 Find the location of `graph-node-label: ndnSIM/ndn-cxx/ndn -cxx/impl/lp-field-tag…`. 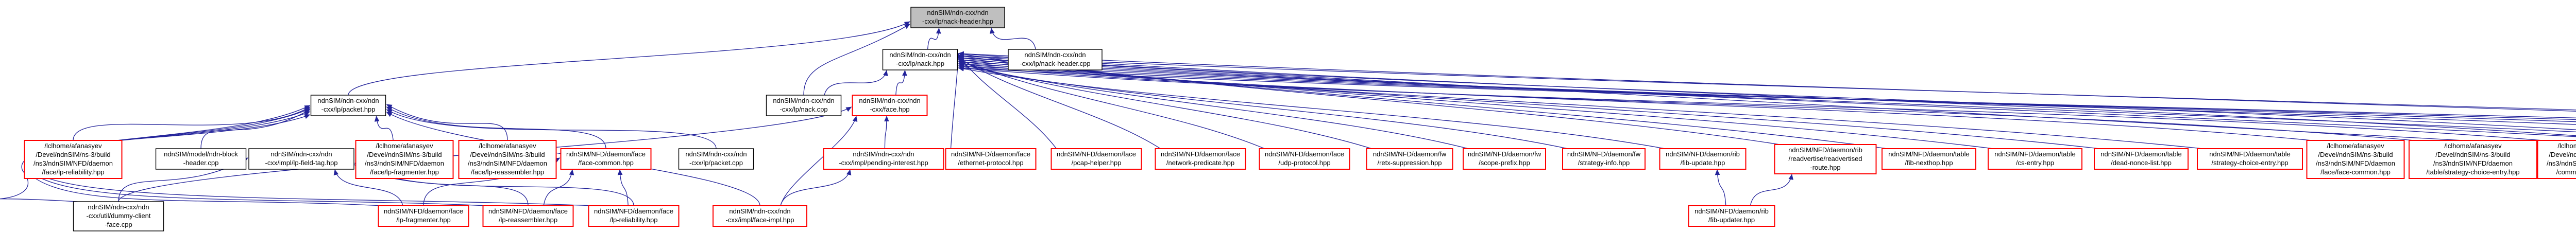

graph-node-label: ndnSIM/ndn-cxx/ndn -cxx/impl/lp-field-tag… is located at coordinates (301, 158).